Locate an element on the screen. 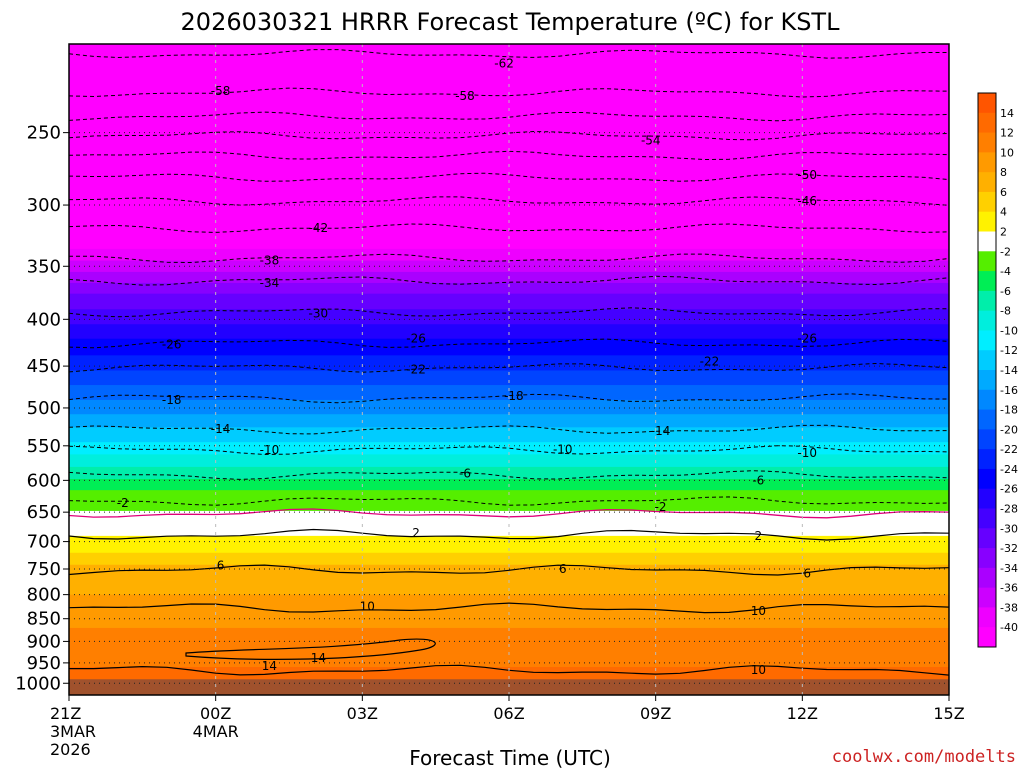 The width and height of the screenshot is (1024, 768). colorbar-label: -34 is located at coordinates (1009, 568).